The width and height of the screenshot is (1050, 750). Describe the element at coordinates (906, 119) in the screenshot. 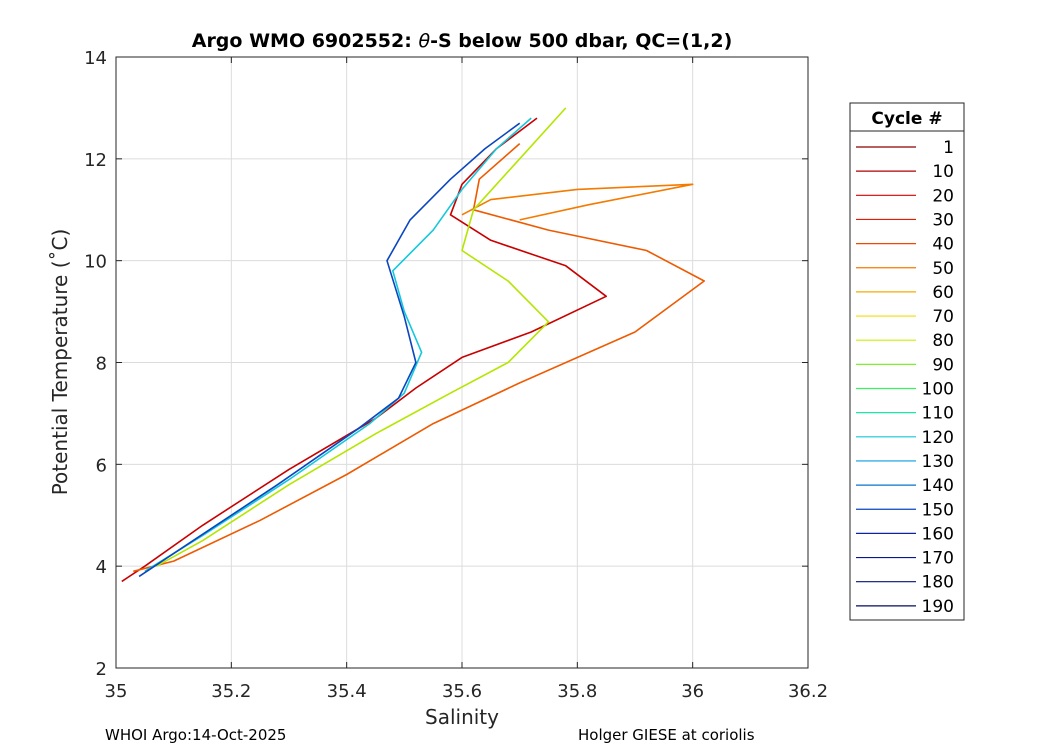

I see `legend-title: Cycle #` at that location.